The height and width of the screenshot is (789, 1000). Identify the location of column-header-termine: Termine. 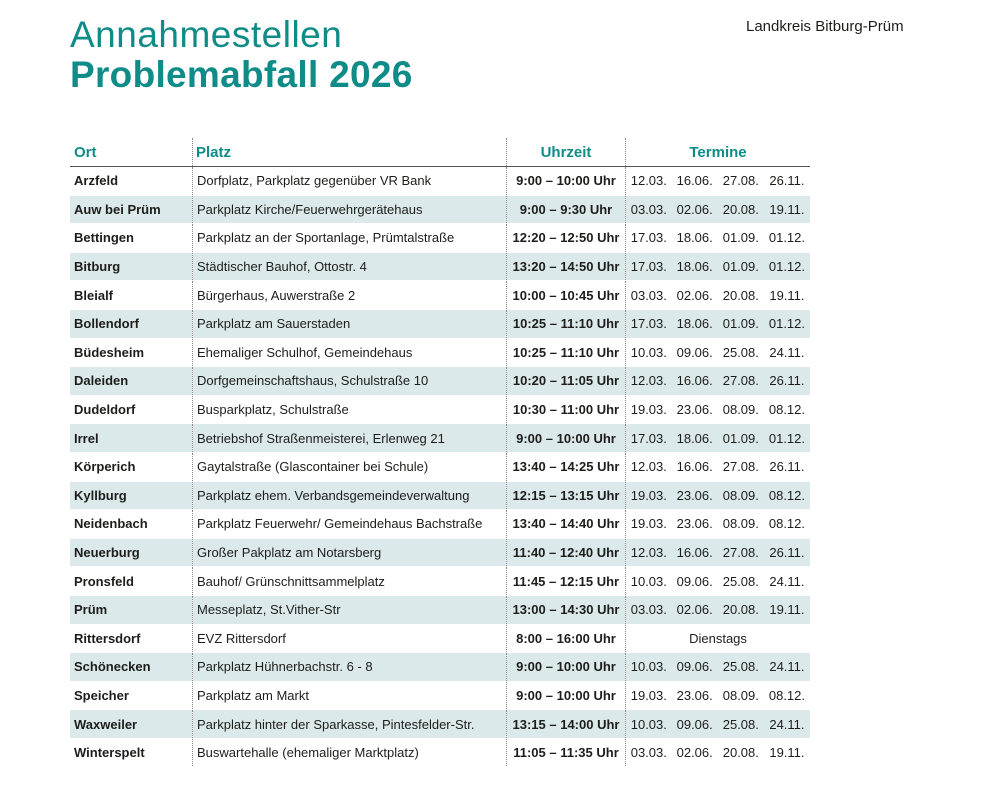
(717, 152).